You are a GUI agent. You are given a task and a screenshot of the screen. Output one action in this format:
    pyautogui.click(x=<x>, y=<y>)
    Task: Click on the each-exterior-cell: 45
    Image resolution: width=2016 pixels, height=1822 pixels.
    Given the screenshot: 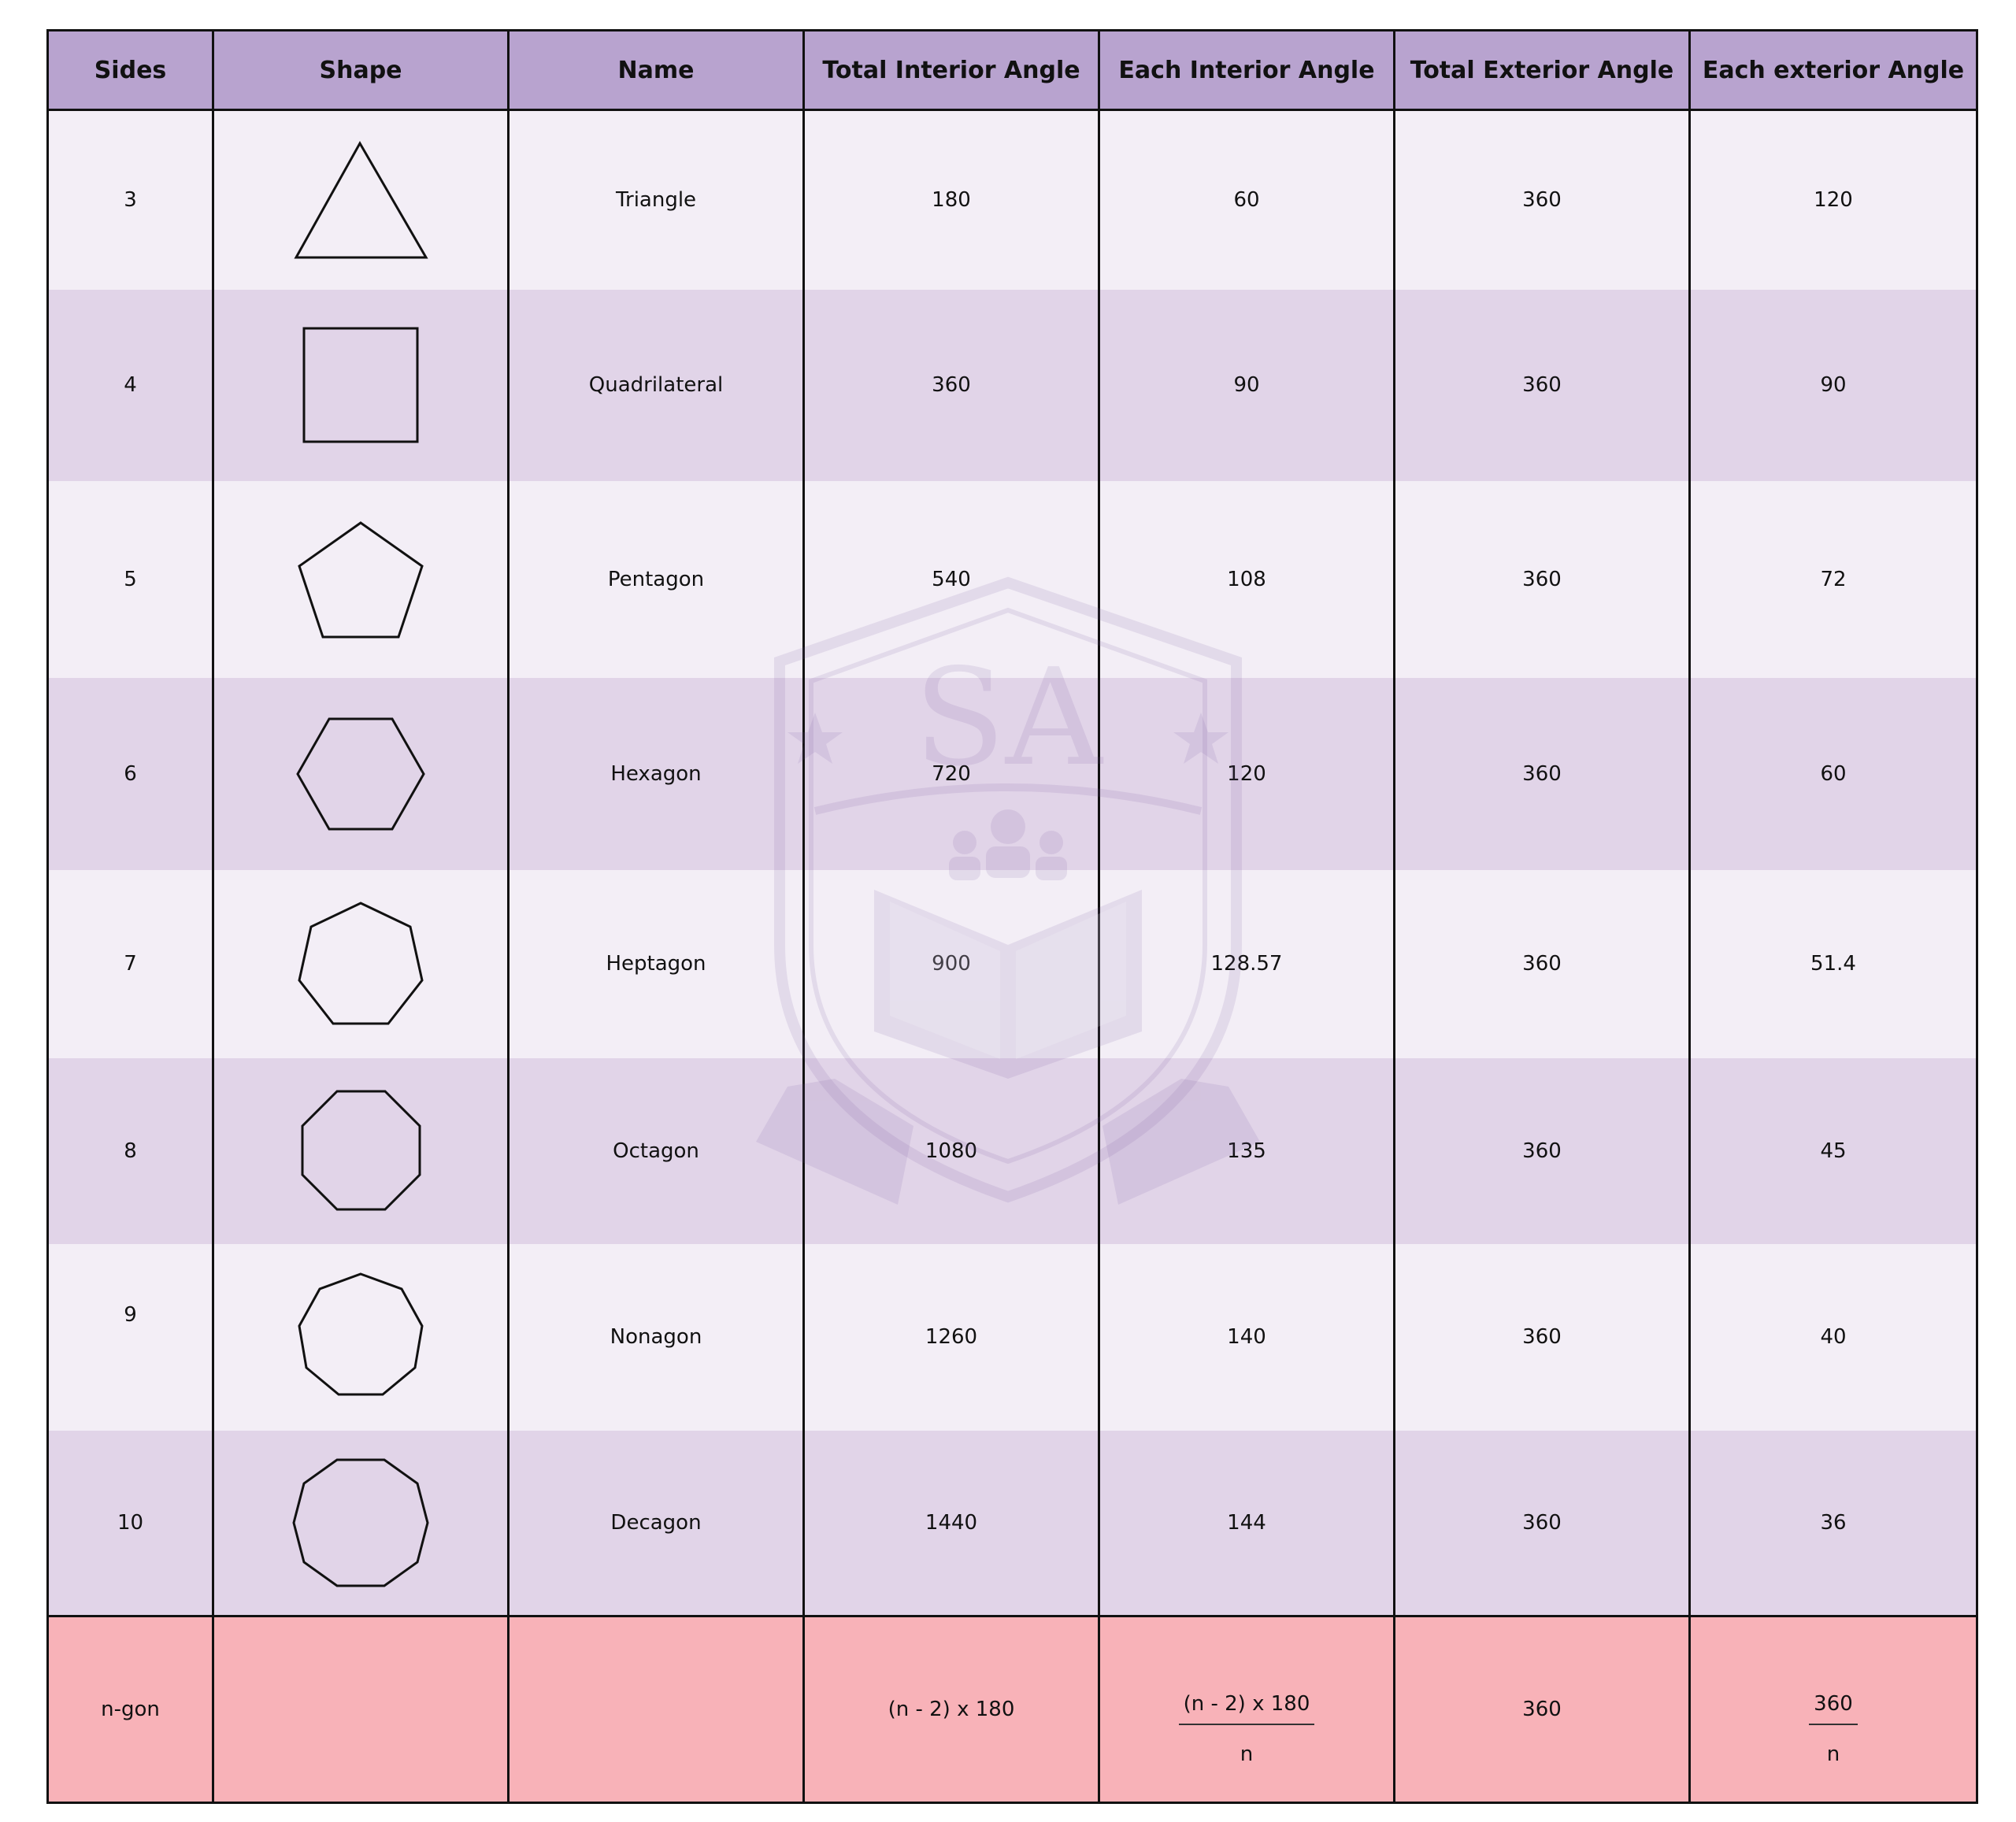 What is the action you would take?
    pyautogui.click(x=1833, y=1150)
    